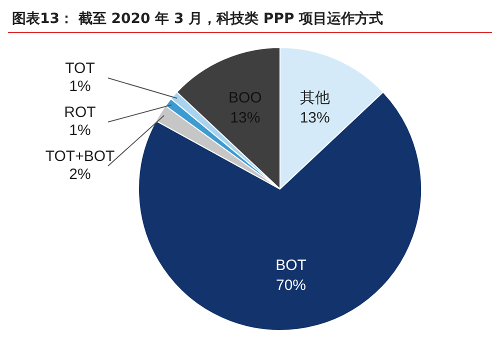 The height and width of the screenshot is (357, 500). Describe the element at coordinates (80, 113) in the screenshot. I see `slice-label: ROT` at that location.